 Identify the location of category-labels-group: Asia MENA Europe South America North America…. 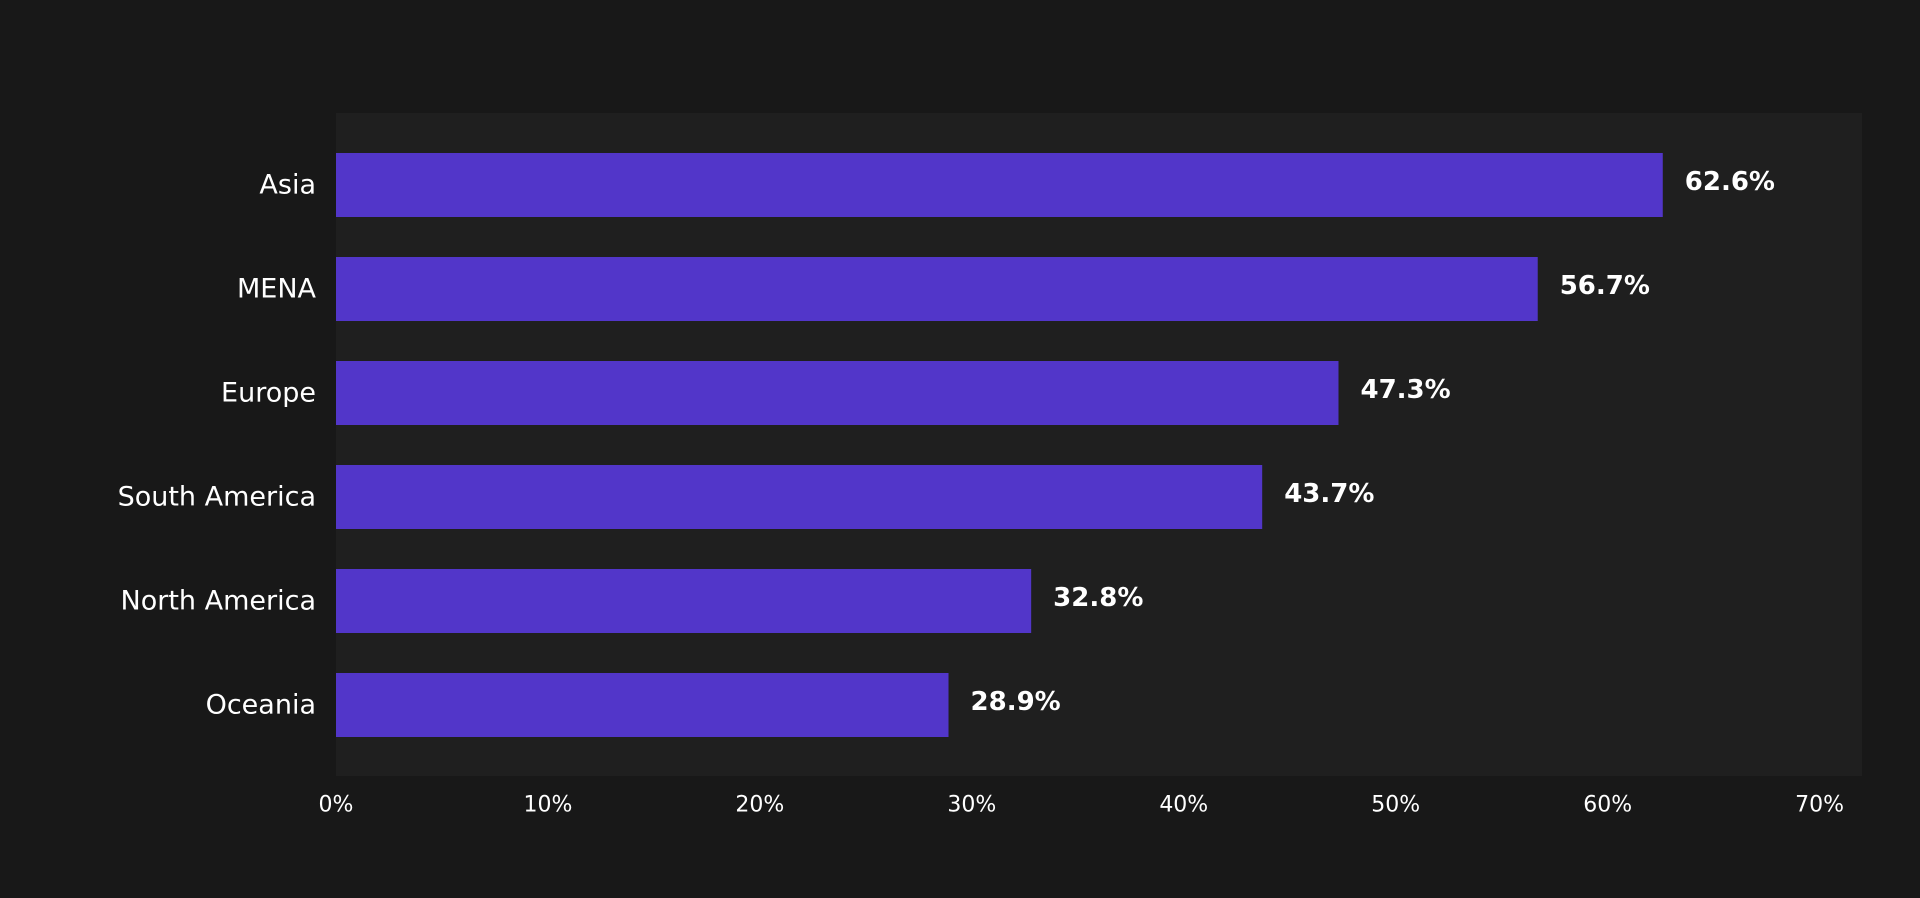
(217, 445).